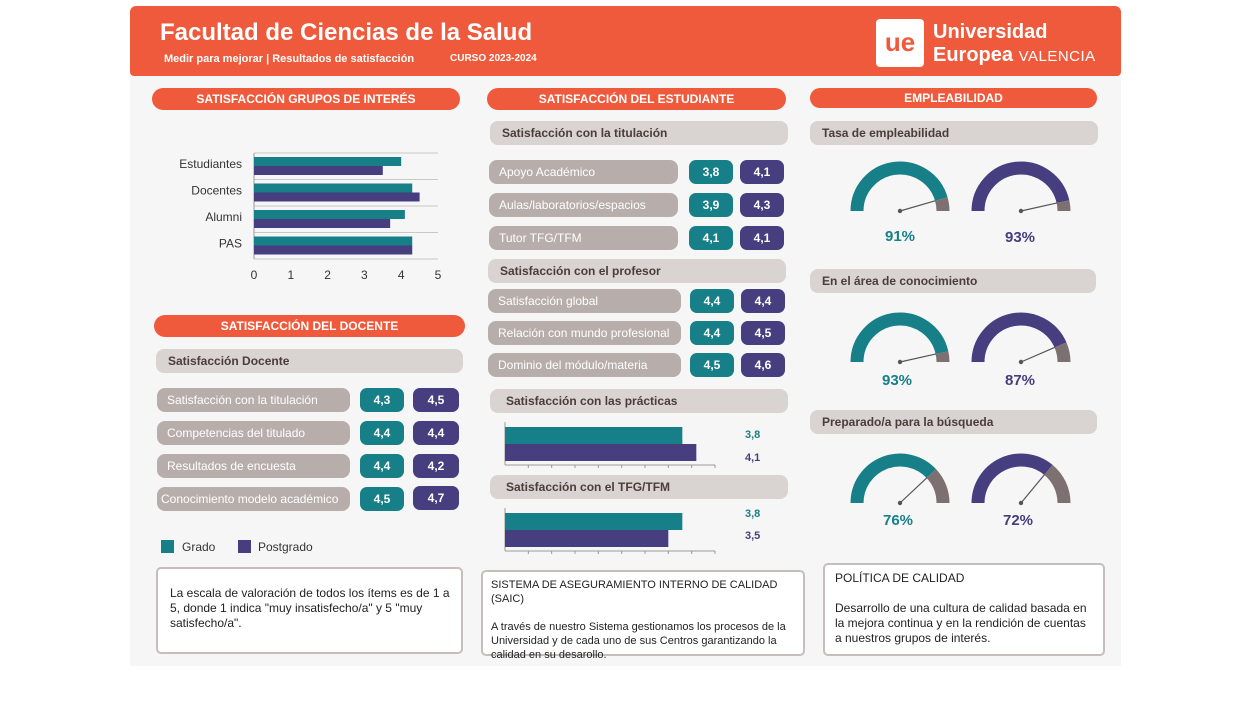  What do you see at coordinates (610, 445) in the screenshot?
I see `internships-chart` at bounding box center [610, 445].